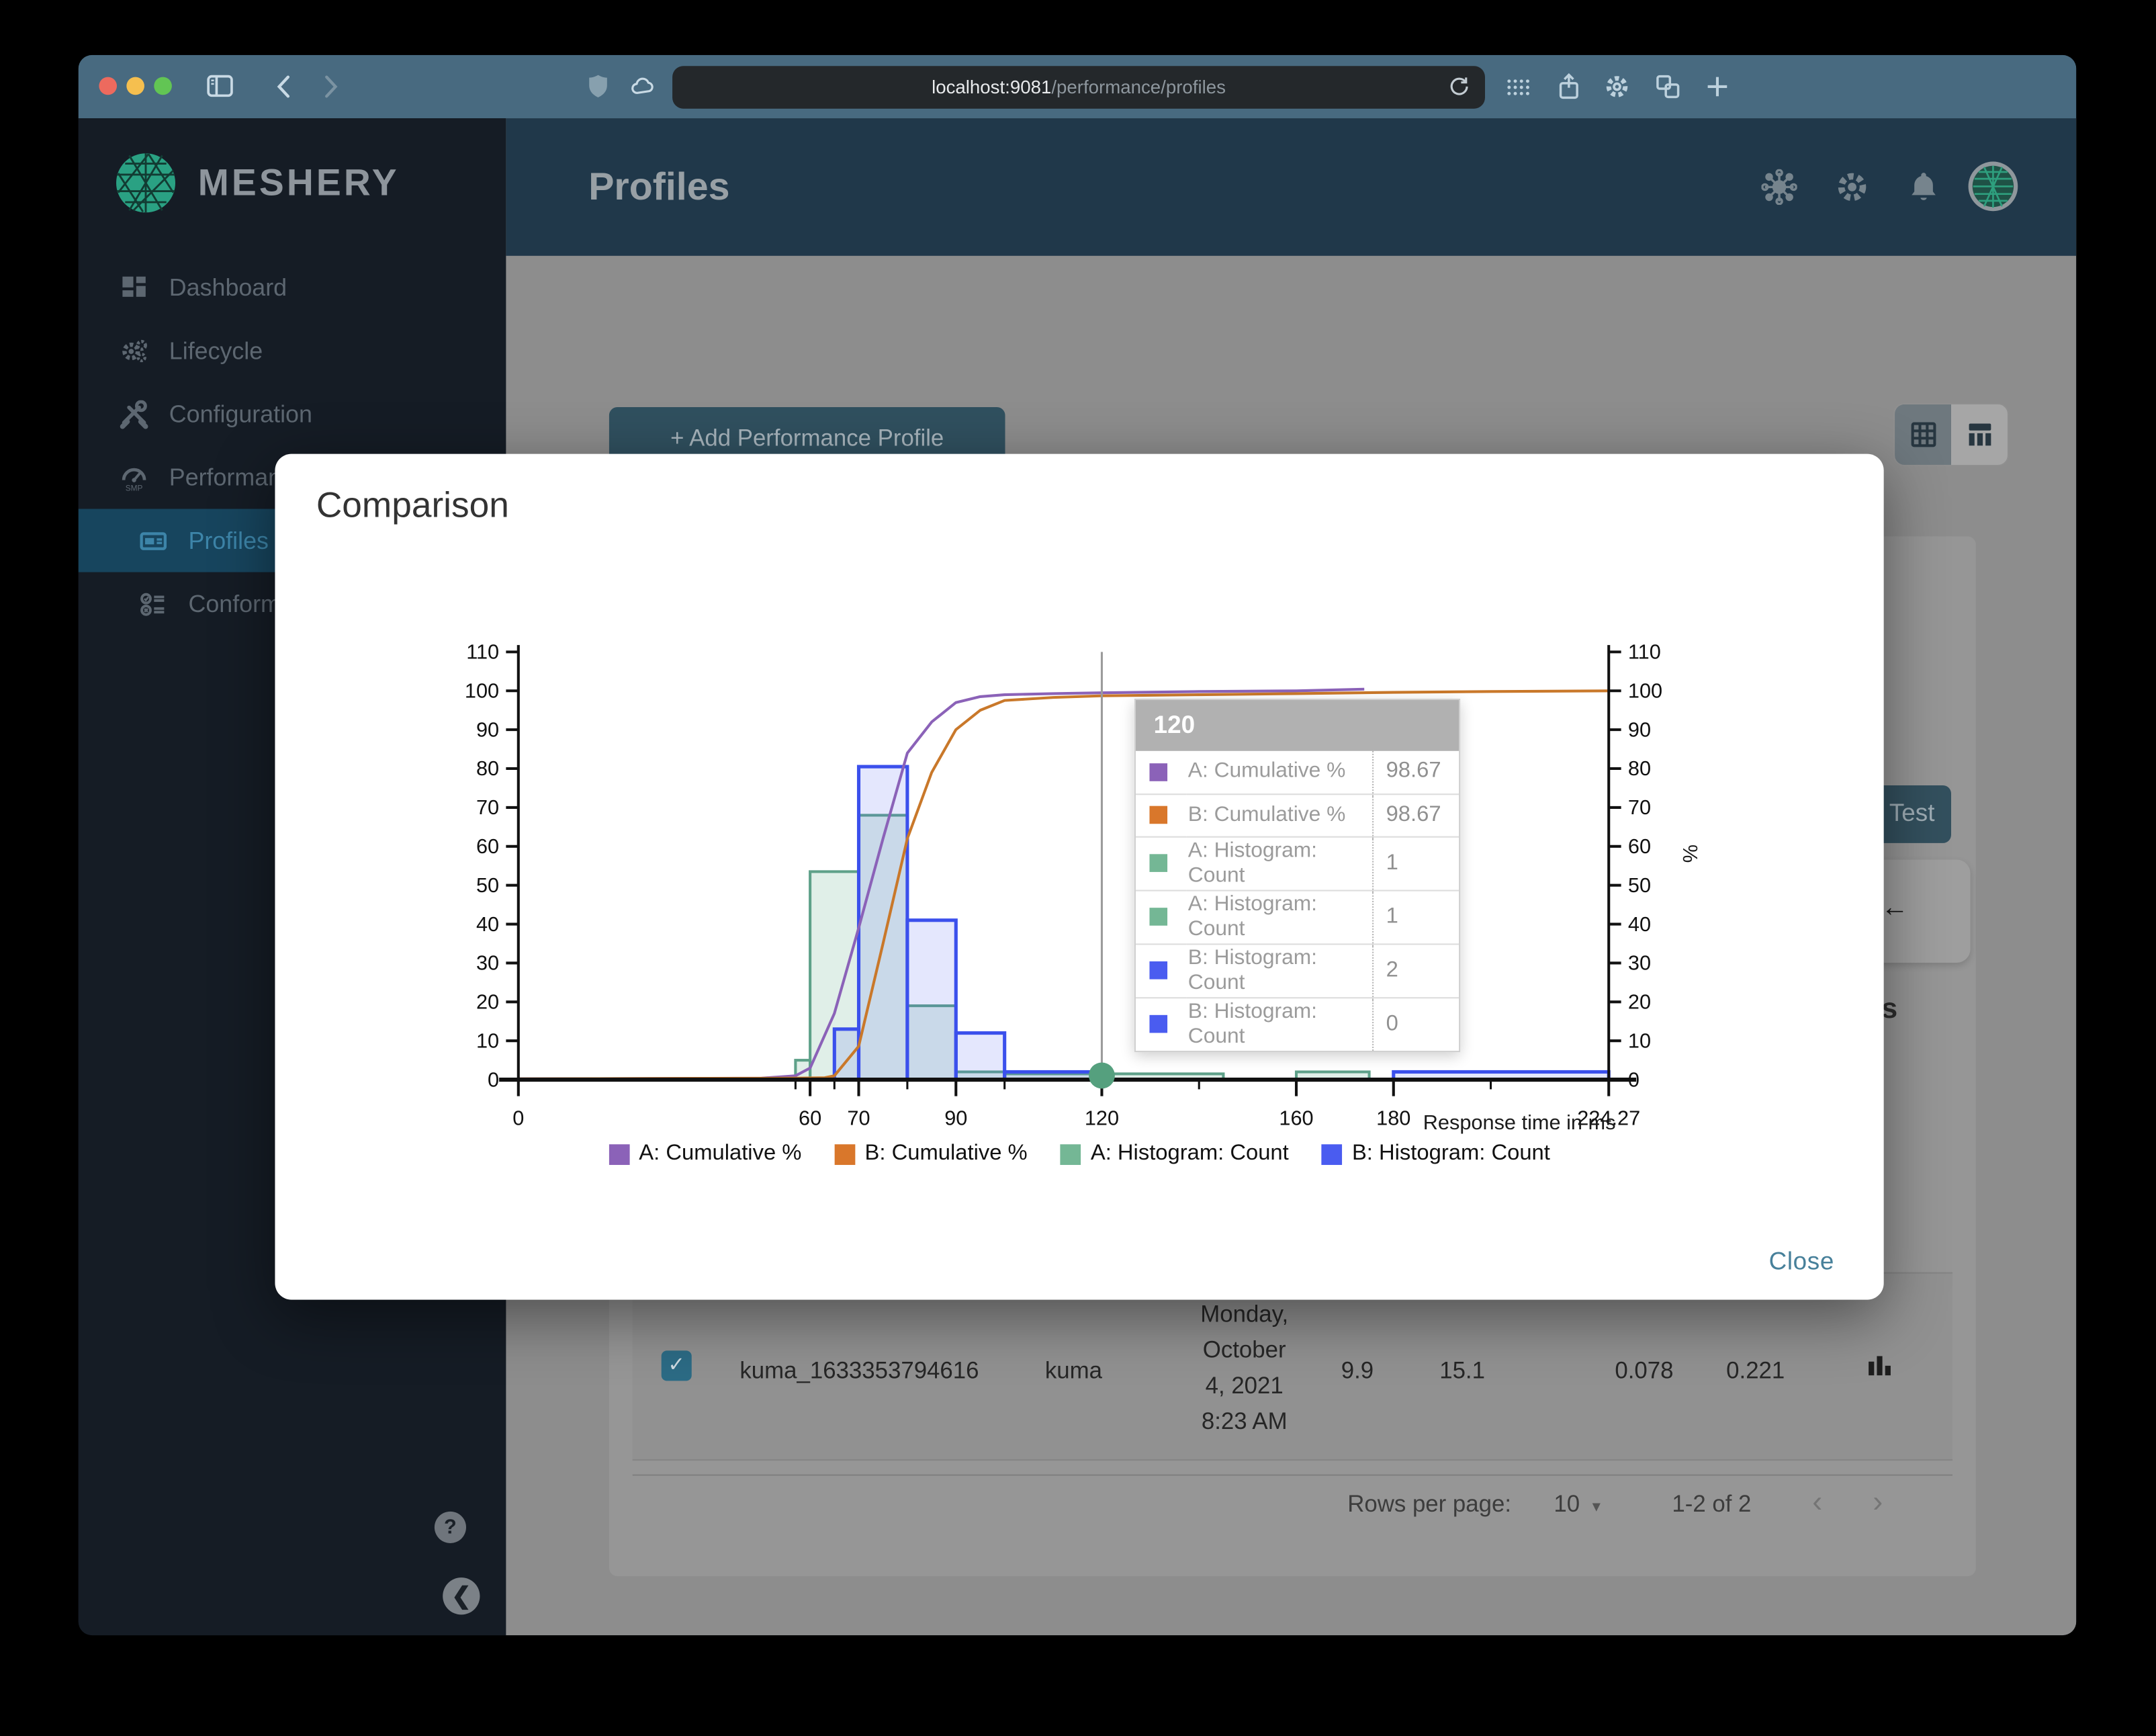 The width and height of the screenshot is (2156, 1736). What do you see at coordinates (1639, 807) in the screenshot?
I see `svg-text: 70` at bounding box center [1639, 807].